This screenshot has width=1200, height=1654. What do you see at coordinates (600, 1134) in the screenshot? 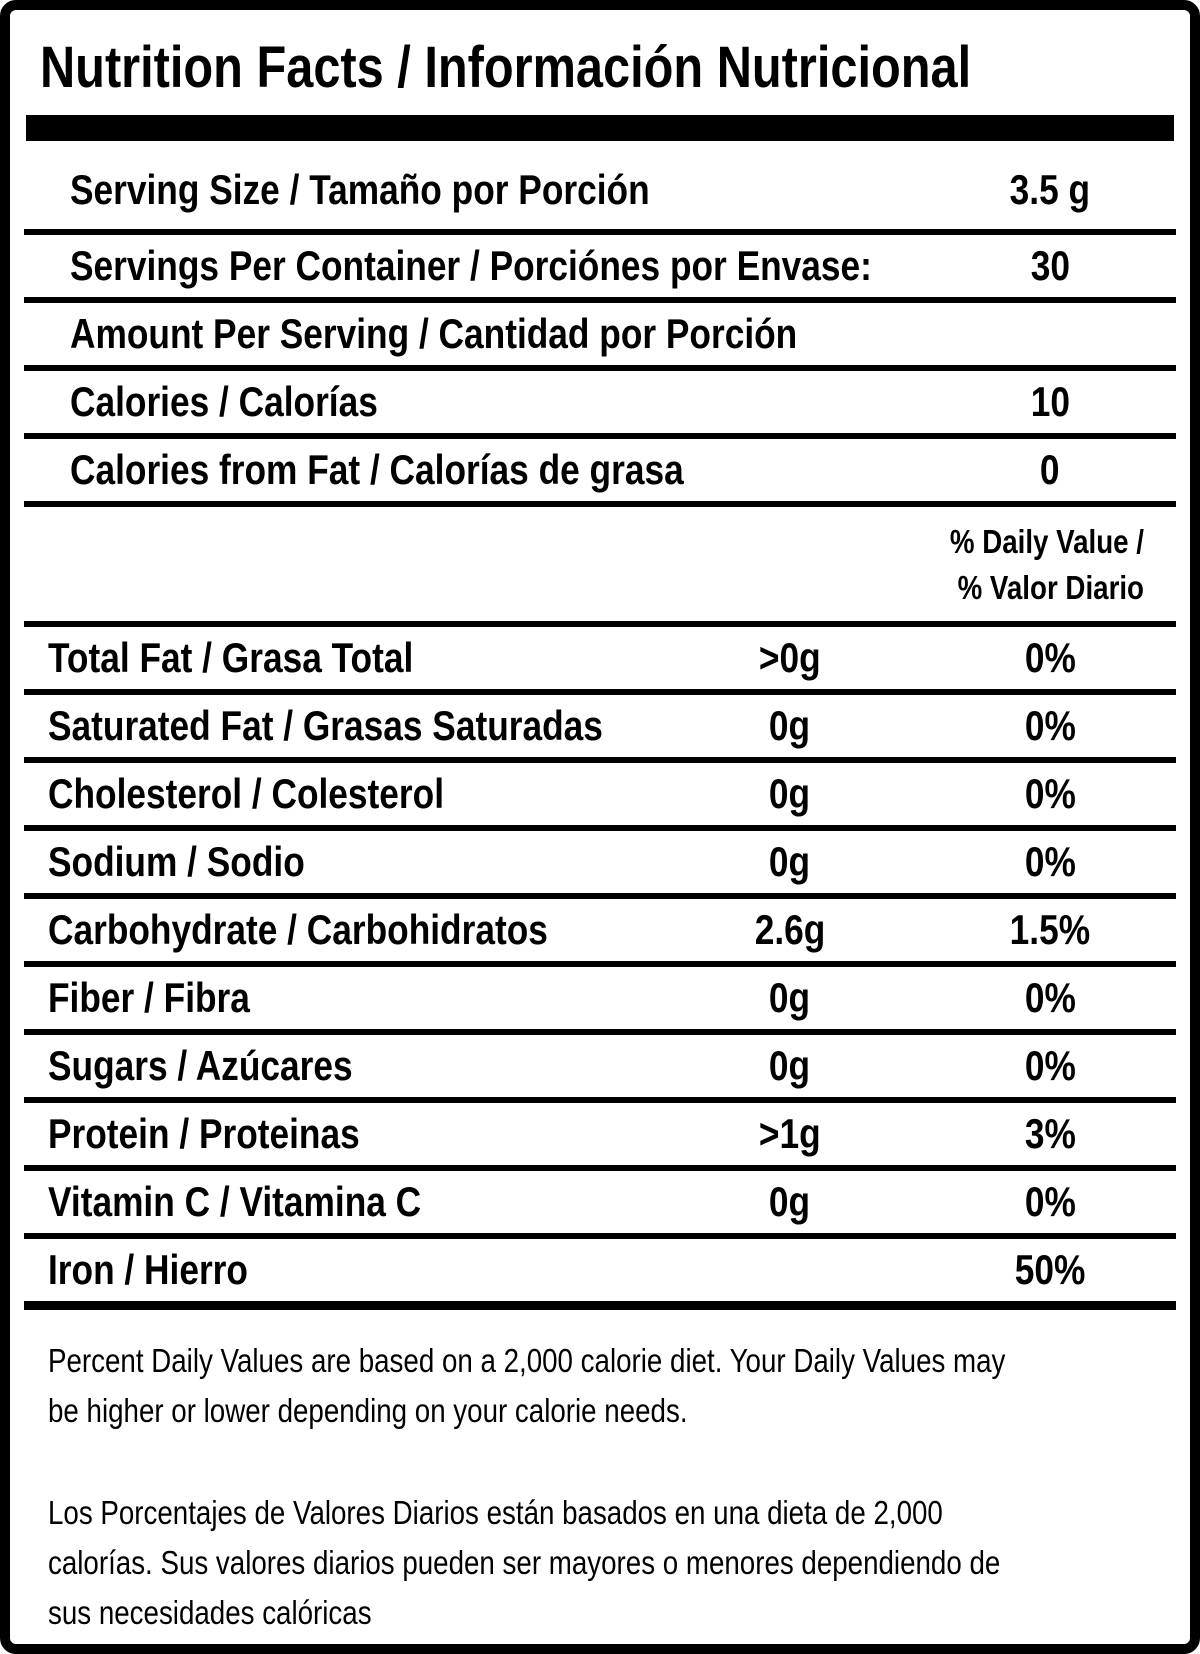
I see `nutrient-row: Protein / Proteinas >1g 3%` at bounding box center [600, 1134].